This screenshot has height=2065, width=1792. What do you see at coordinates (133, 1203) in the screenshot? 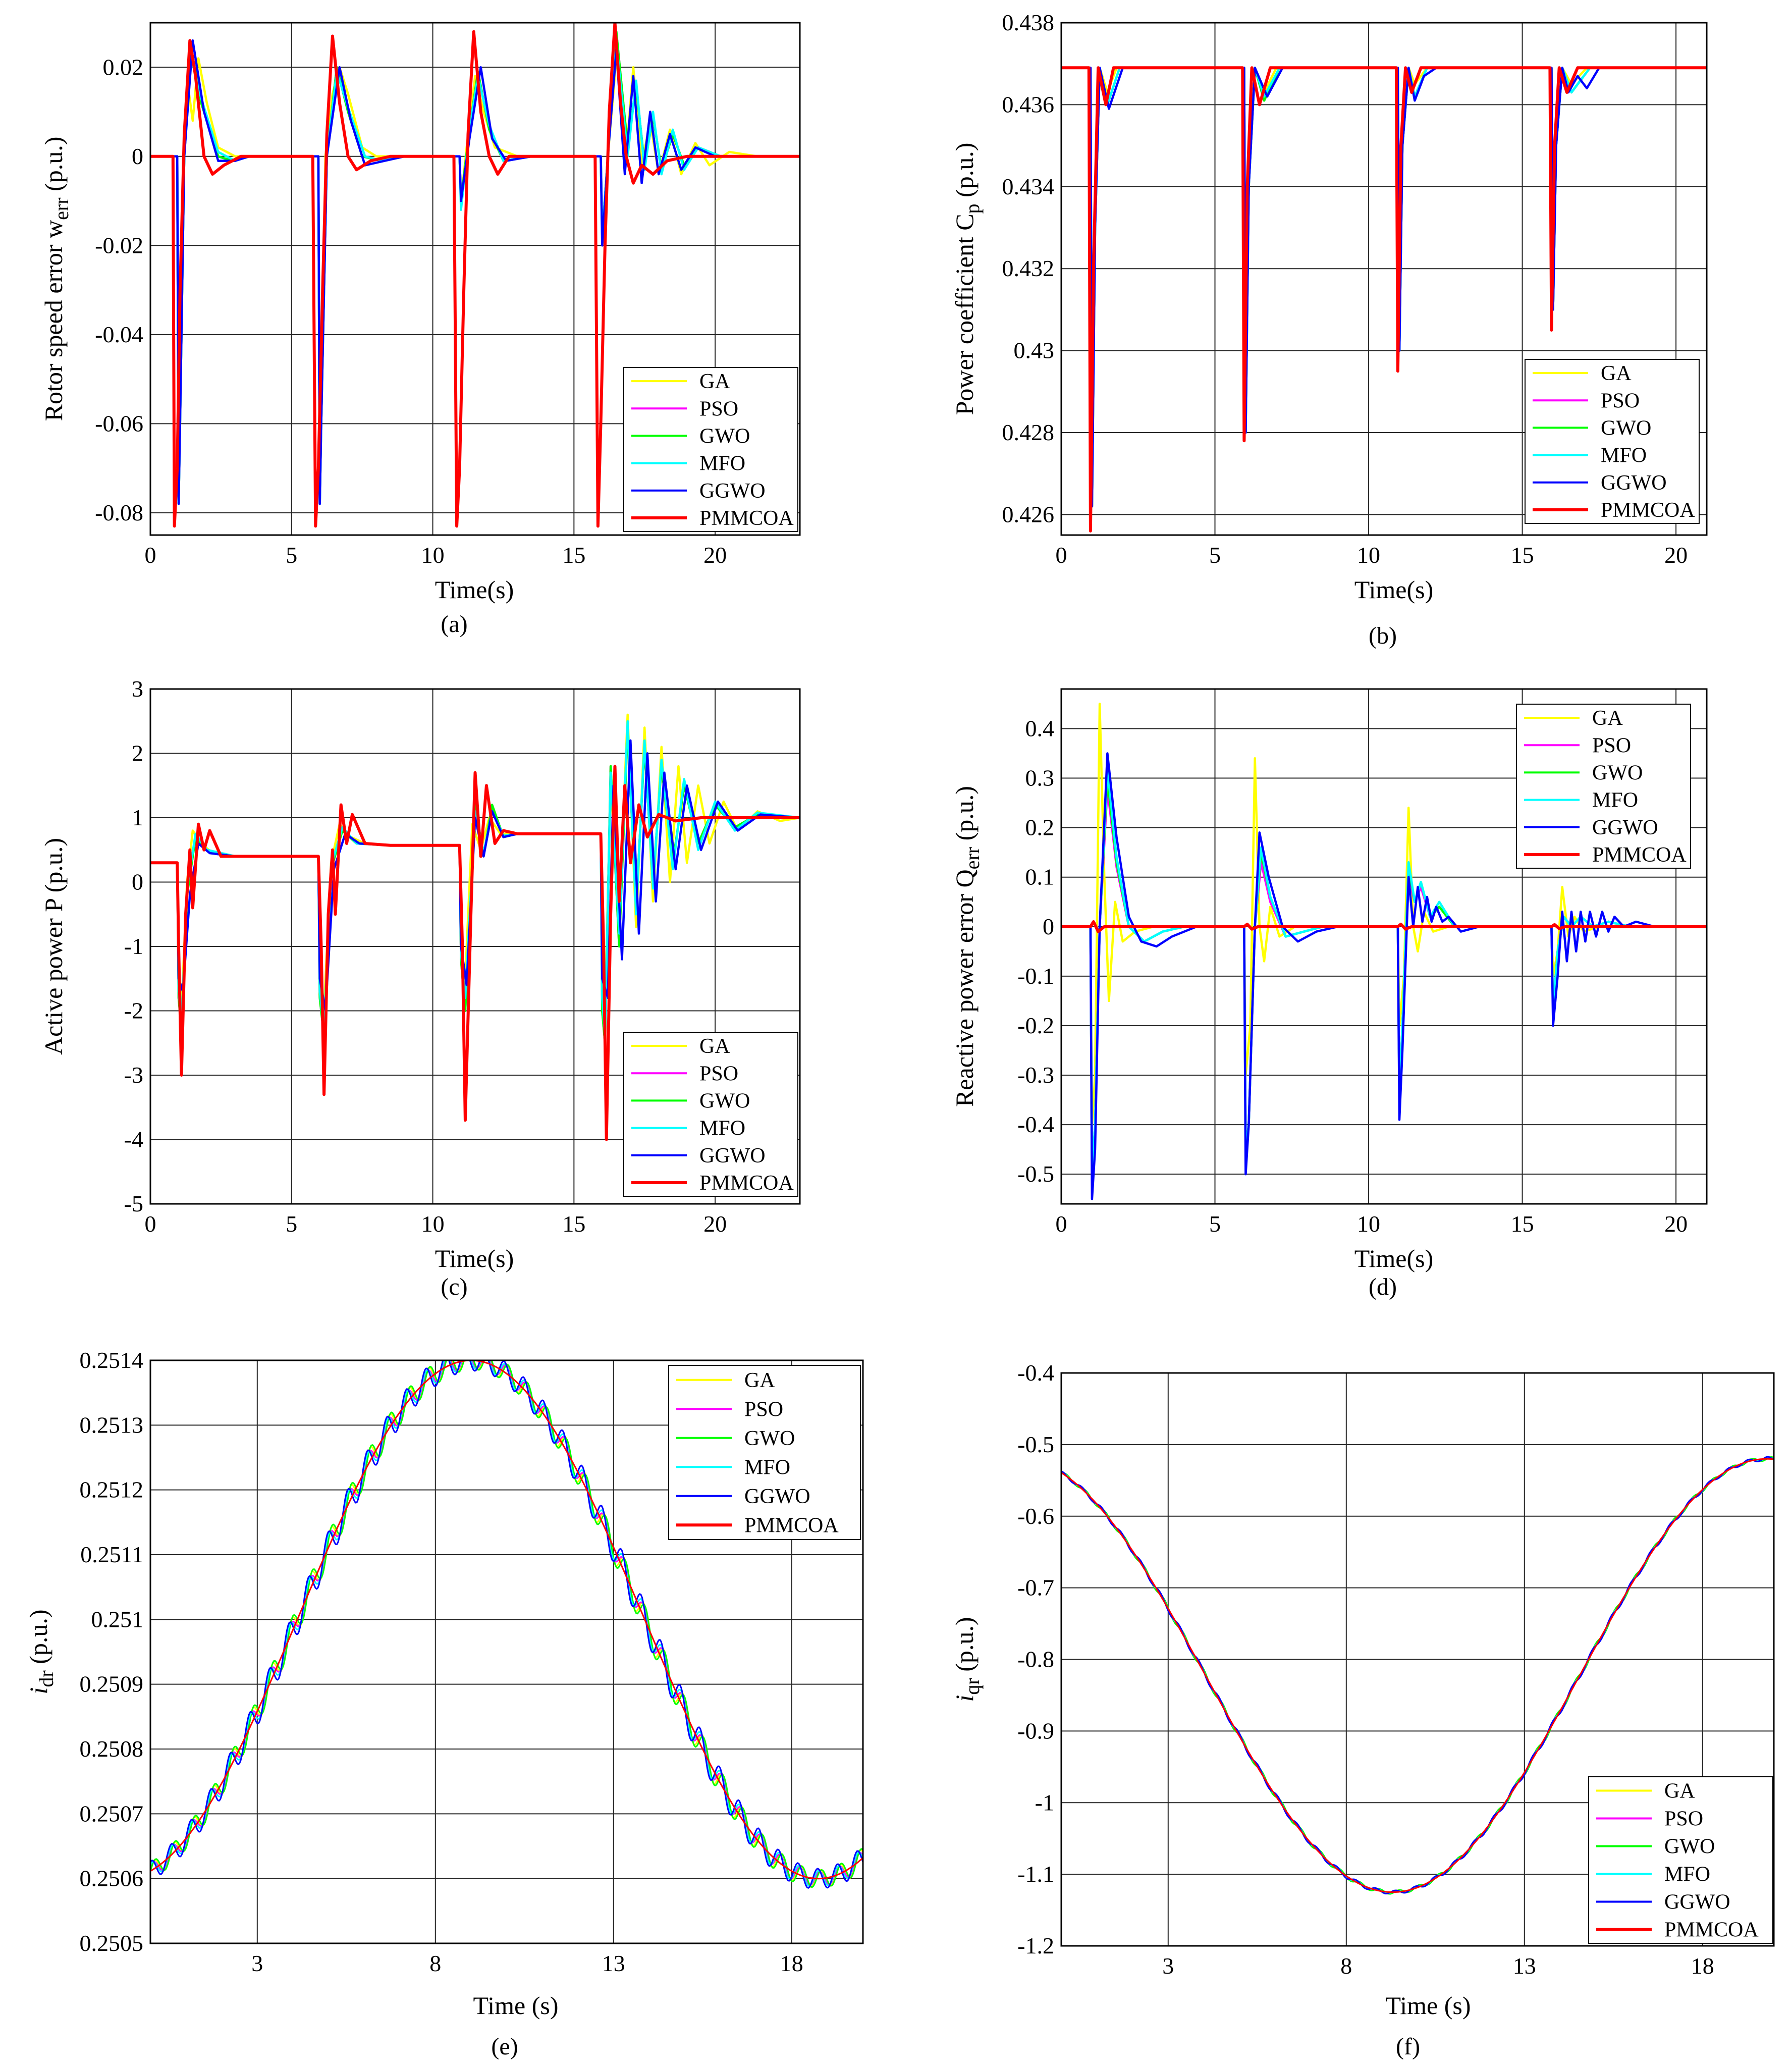
I see `y-tick-label: -5` at bounding box center [133, 1203].